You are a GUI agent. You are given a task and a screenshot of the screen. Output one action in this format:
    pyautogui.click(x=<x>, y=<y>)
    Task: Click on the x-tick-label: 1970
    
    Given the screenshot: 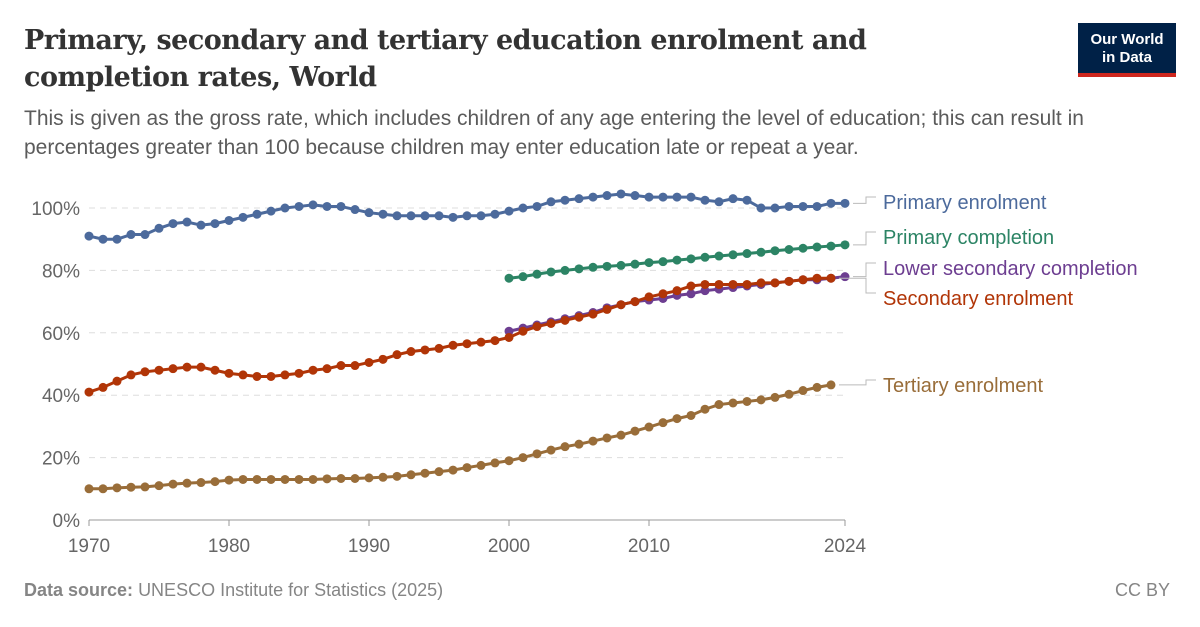 What is the action you would take?
    pyautogui.click(x=89, y=546)
    